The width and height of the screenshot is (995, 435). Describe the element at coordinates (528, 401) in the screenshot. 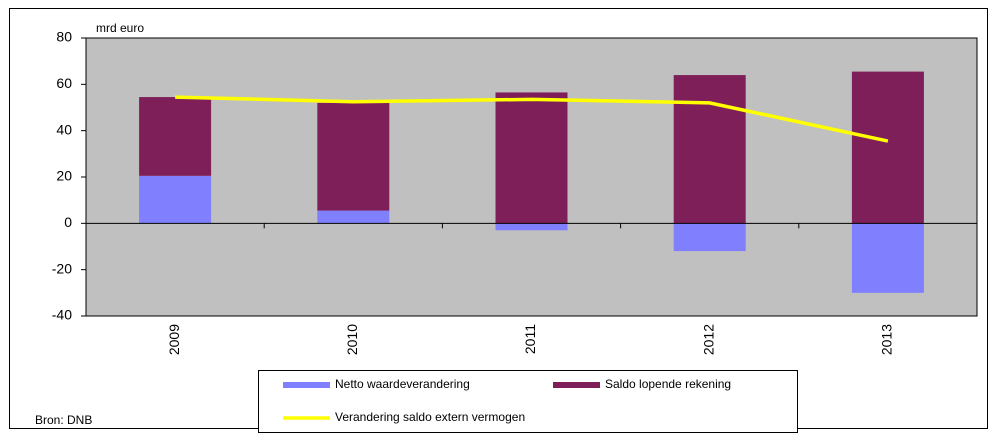

I see `legend` at that location.